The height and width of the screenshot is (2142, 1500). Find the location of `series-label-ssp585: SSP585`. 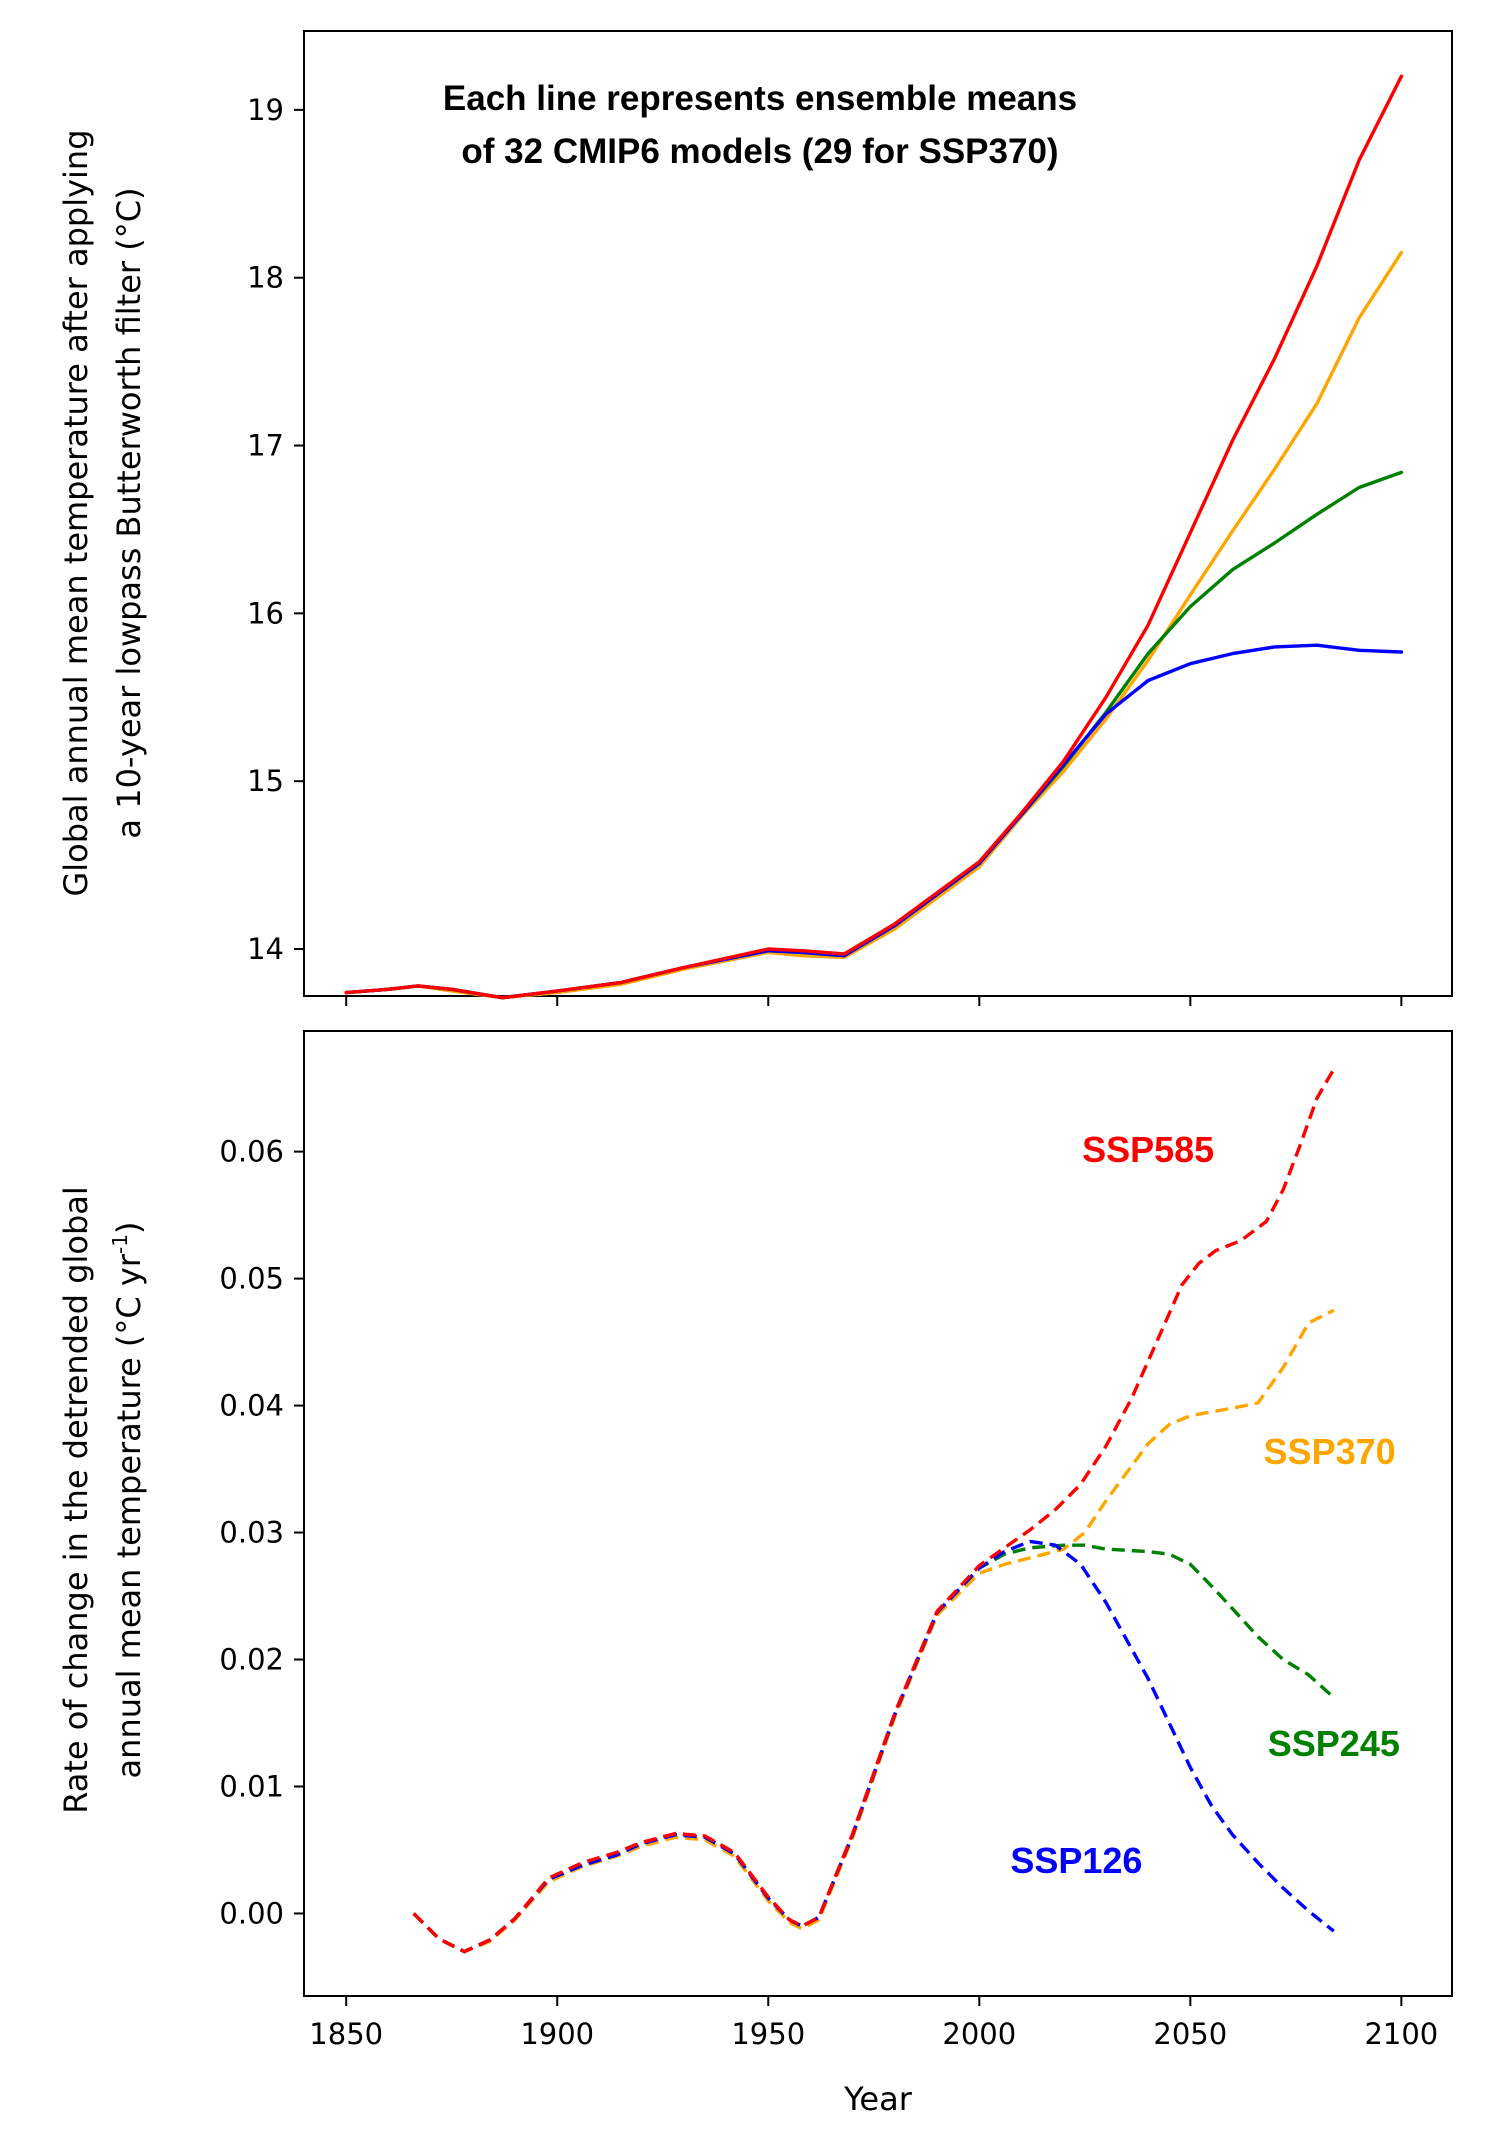

series-label-ssp585: SSP585 is located at coordinates (1148, 1149).